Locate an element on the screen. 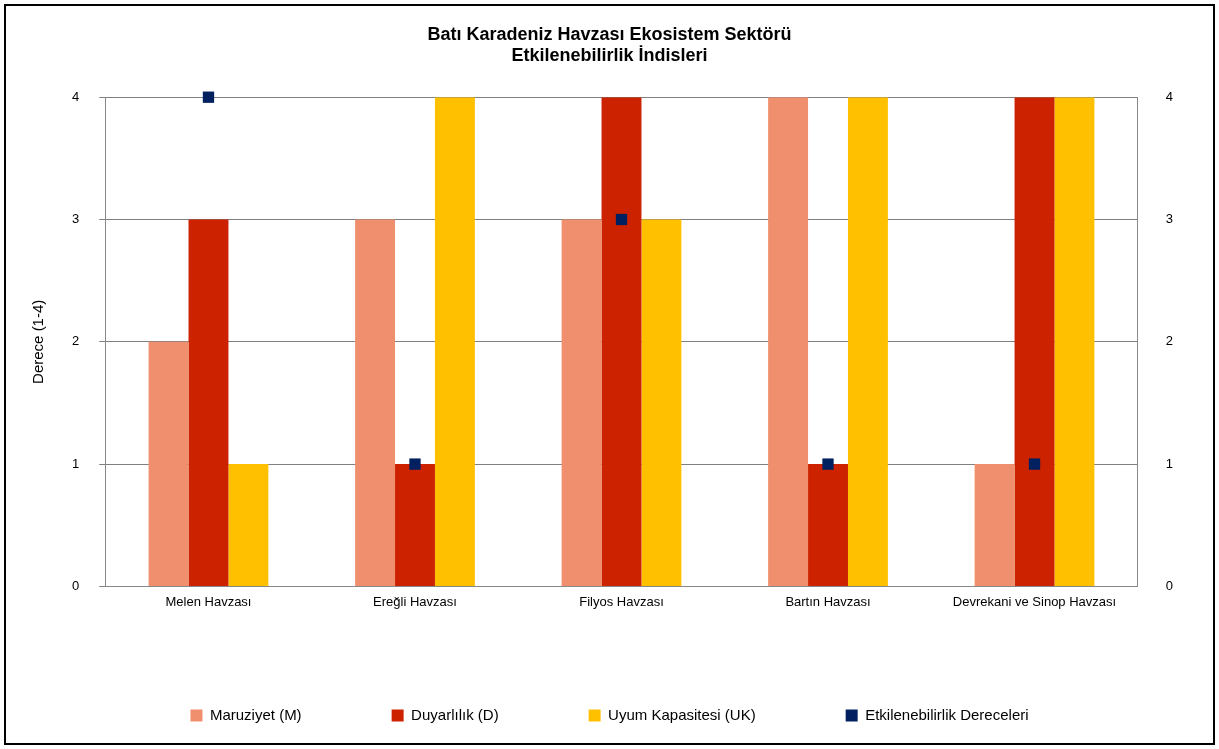 This screenshot has height=749, width=1219. y2-tick-label: 0 is located at coordinates (1169, 585).